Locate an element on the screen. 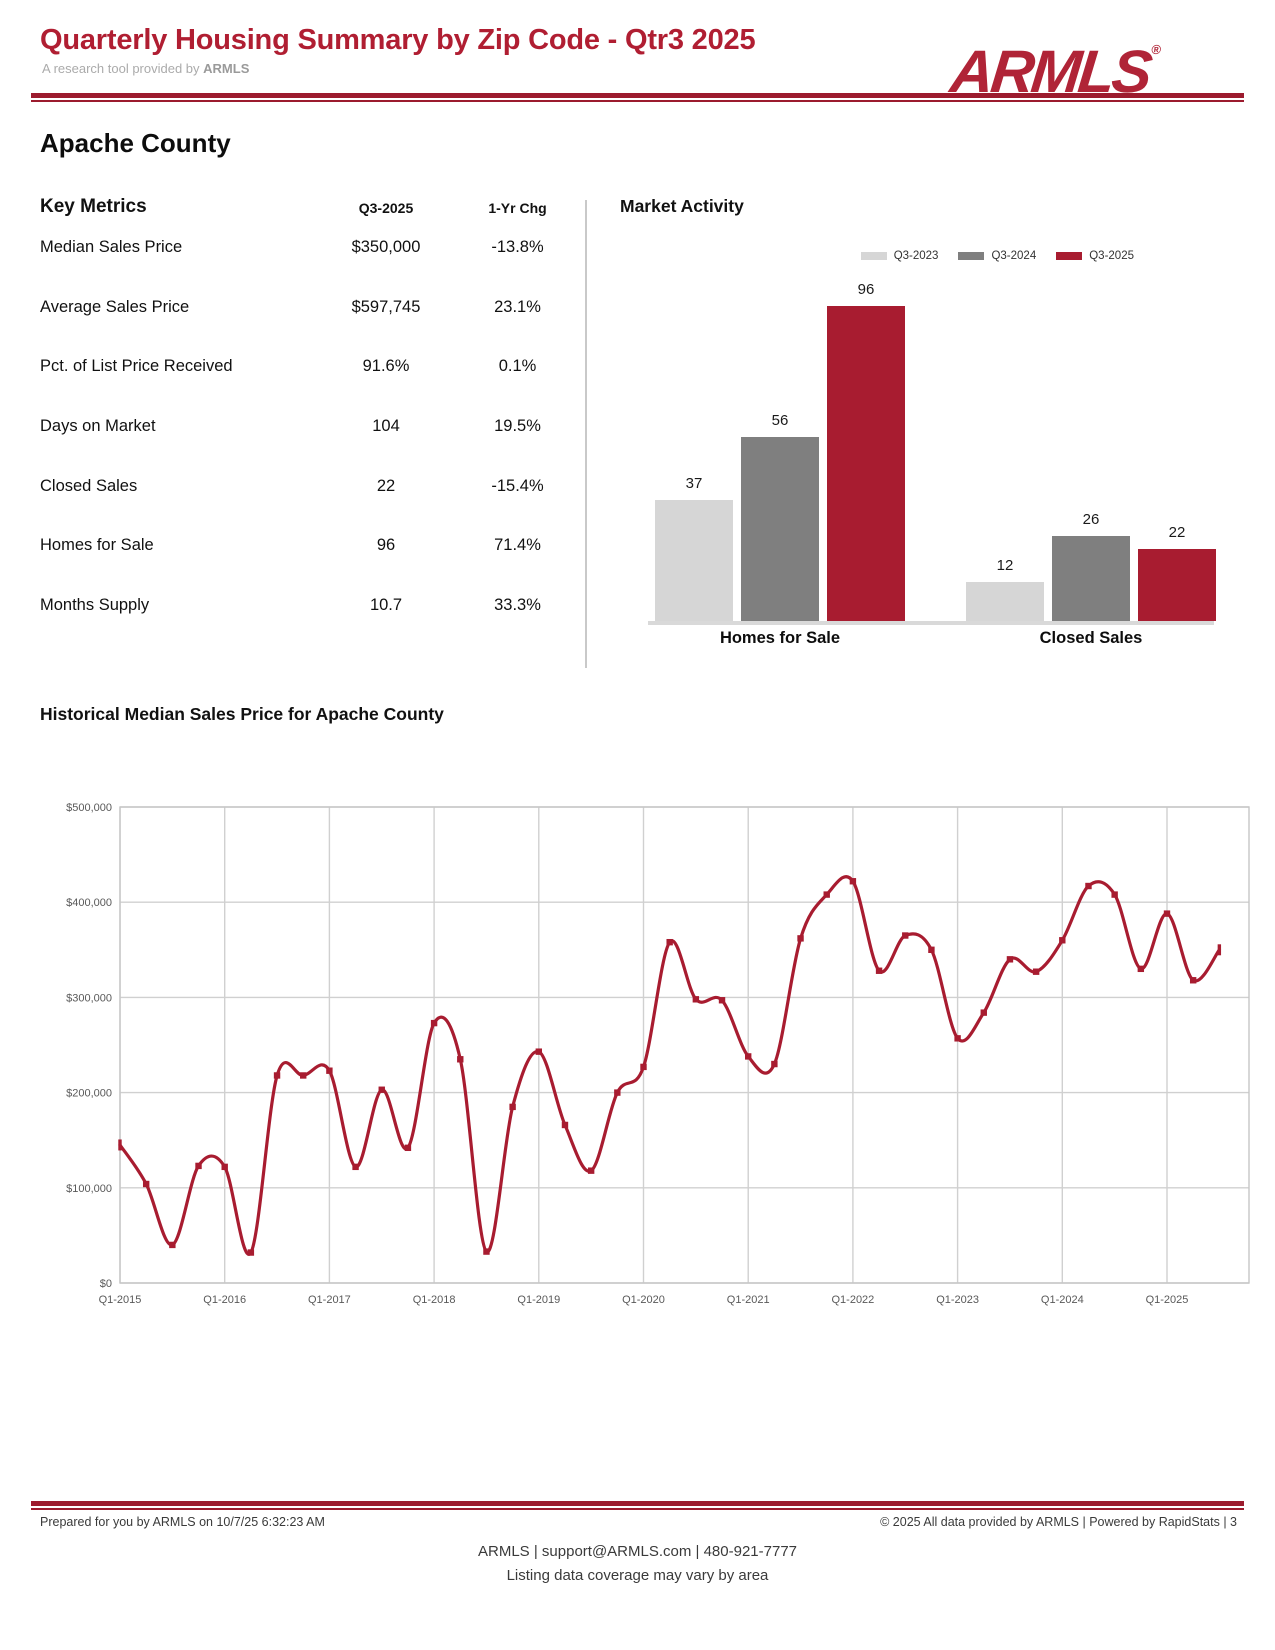  bar-chart-baseline is located at coordinates (931, 623).